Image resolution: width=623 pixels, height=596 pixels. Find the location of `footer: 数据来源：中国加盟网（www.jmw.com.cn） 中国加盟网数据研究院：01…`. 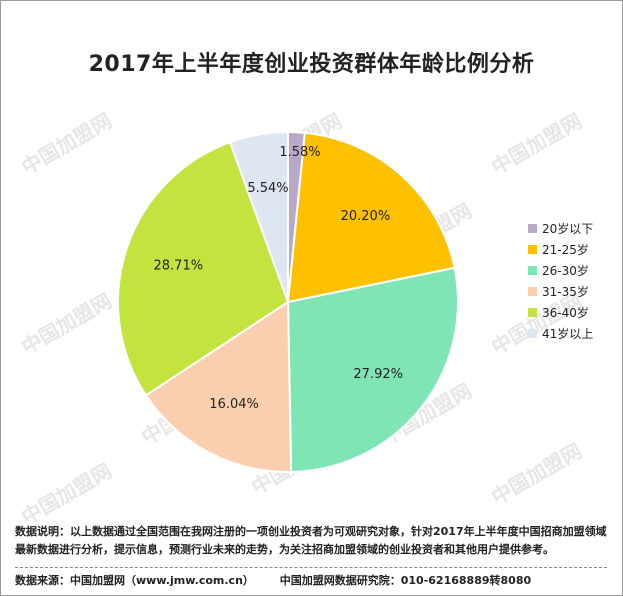

footer: 数据来源：中国加盟网（www.jmw.com.cn） 中国加盟网数据研究院：01… is located at coordinates (315, 580).